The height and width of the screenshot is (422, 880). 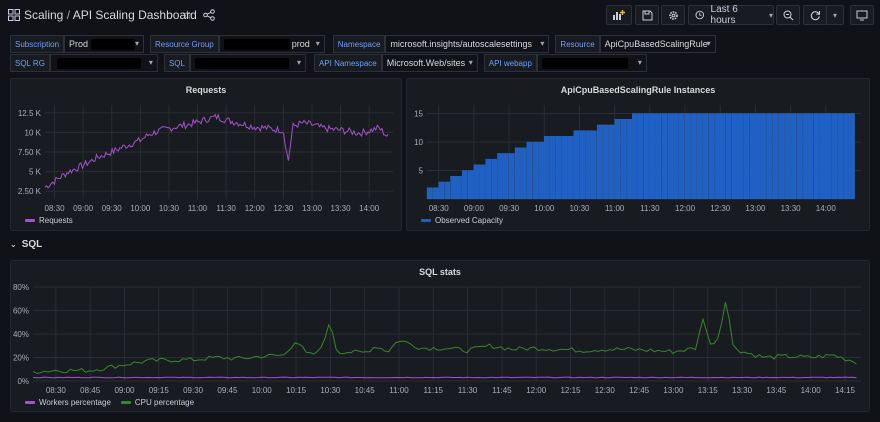 I want to click on sql-rg-select: ▾, so click(x=103, y=63).